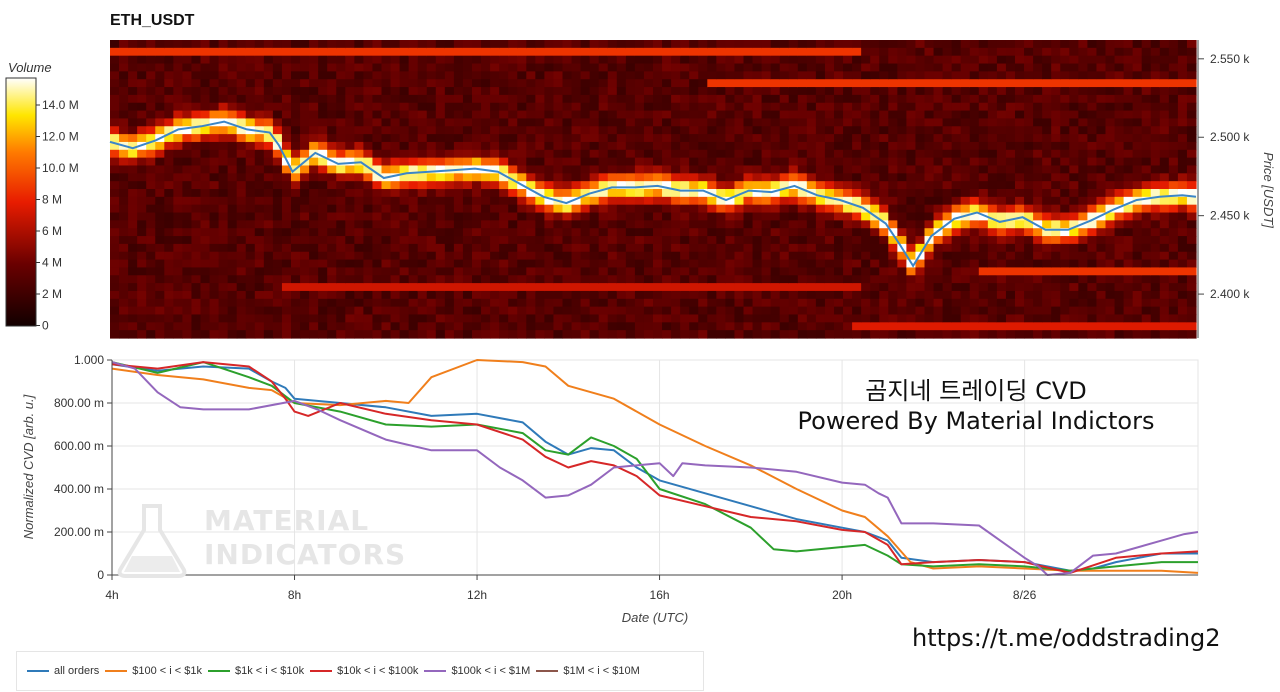  Describe the element at coordinates (28, 466) in the screenshot. I see `y-axis-label: Normalized CVD [arb. u.]` at that location.